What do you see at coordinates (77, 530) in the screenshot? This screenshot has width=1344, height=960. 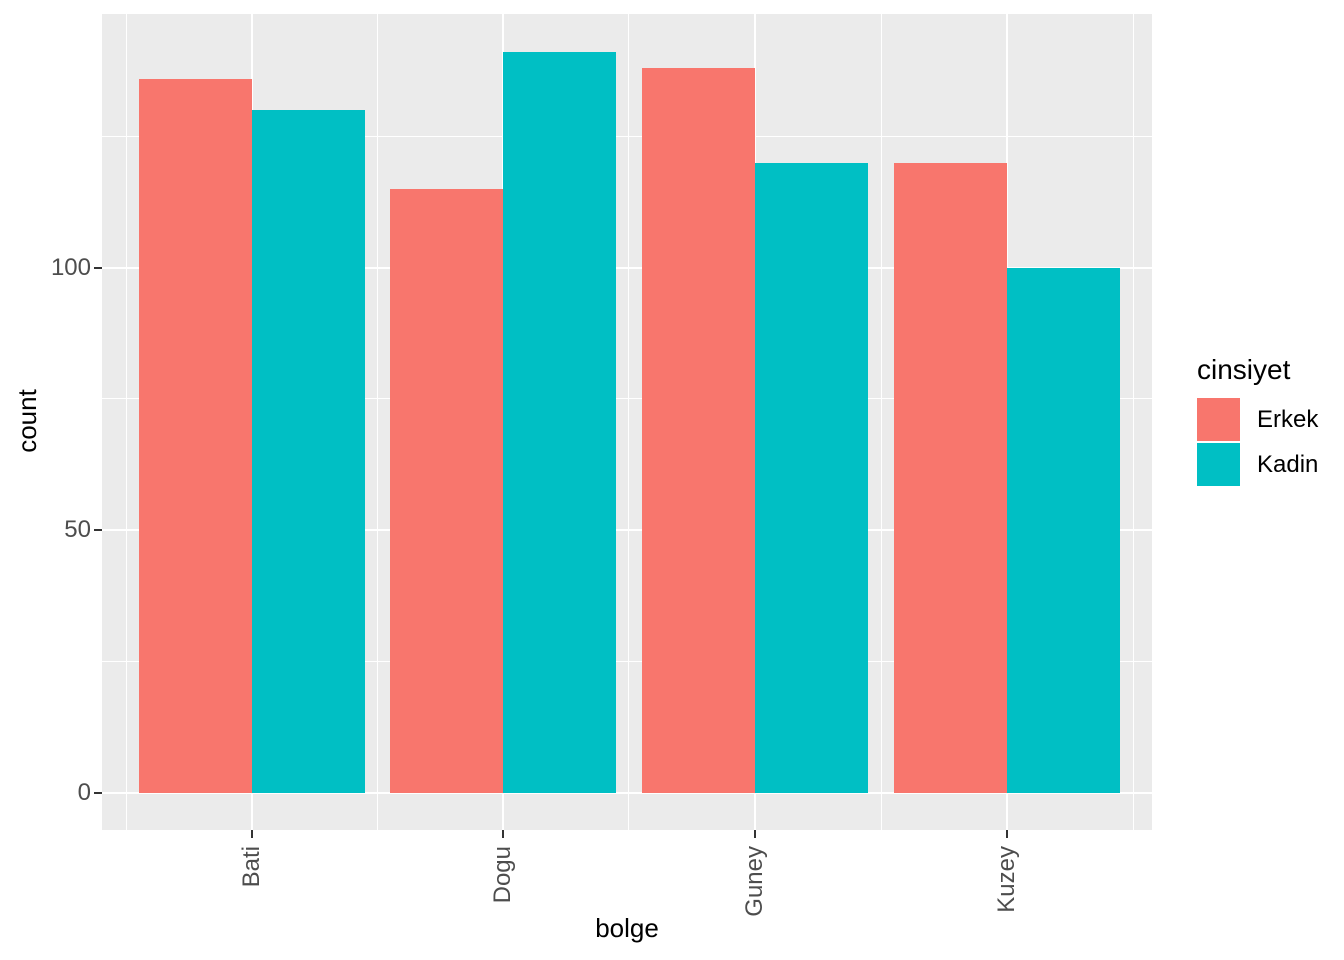 I see `y-tick-label-50: 50` at bounding box center [77, 530].